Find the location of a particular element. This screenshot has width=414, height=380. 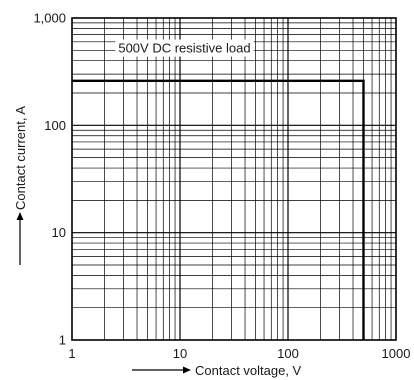

annotation-group: 500V DC resistive load is located at coordinates (184, 48).